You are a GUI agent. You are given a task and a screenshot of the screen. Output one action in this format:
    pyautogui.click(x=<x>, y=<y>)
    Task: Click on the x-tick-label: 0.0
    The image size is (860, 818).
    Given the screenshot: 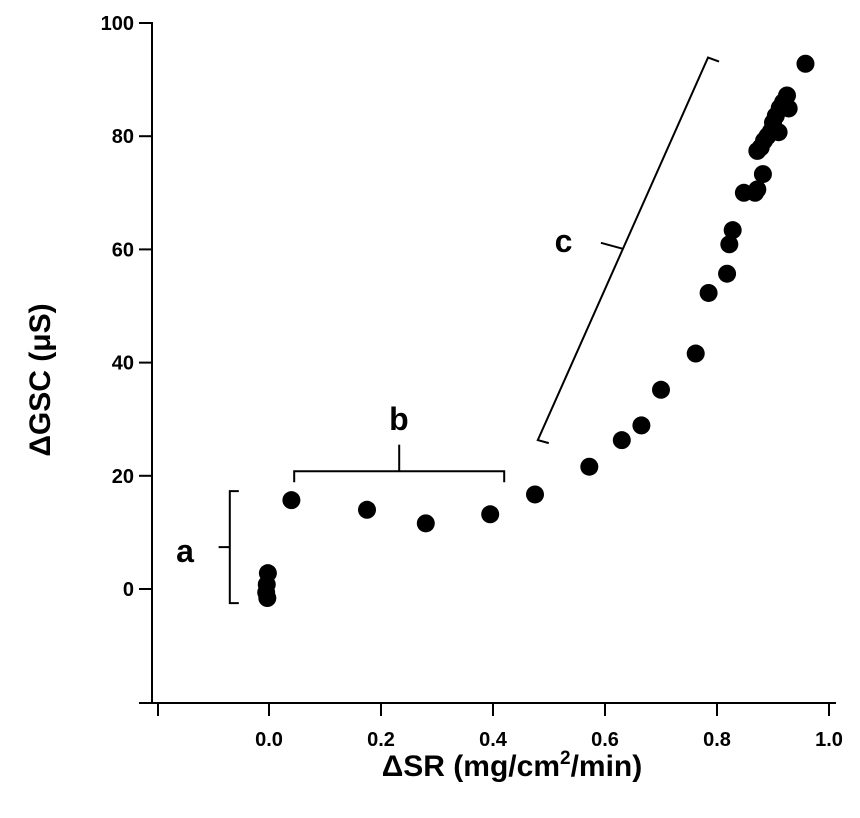 What is the action you would take?
    pyautogui.click(x=269, y=740)
    